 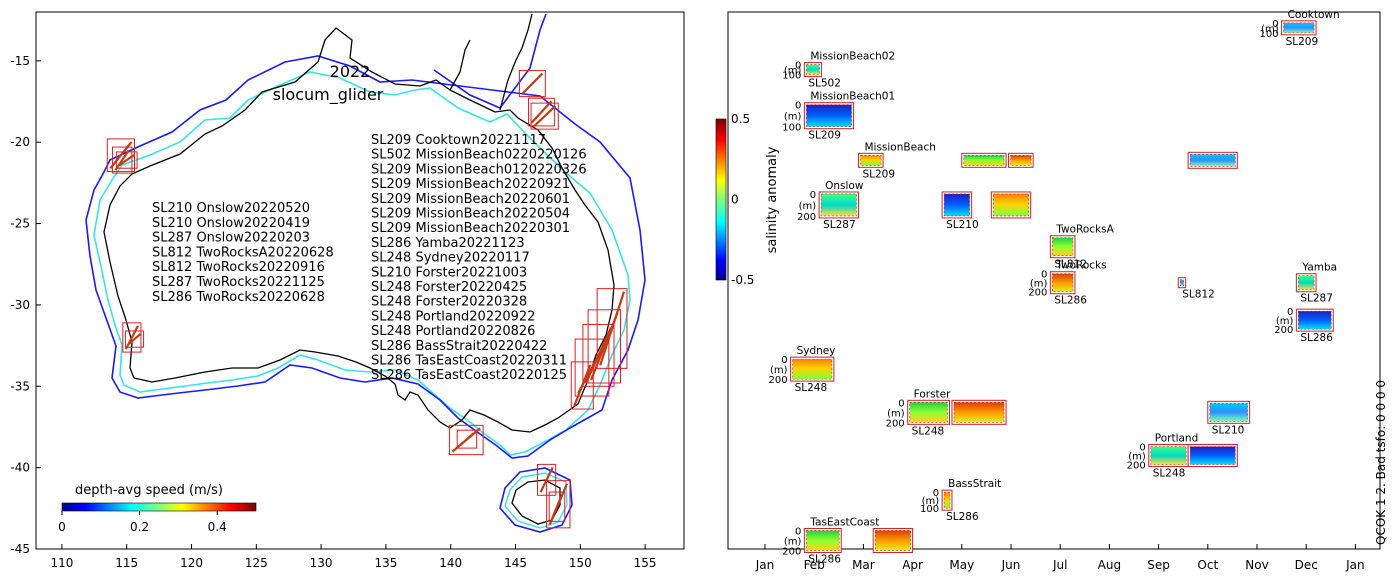 What do you see at coordinates (1198, 295) in the screenshot?
I see `panel-glider-label: SL812` at bounding box center [1198, 295].